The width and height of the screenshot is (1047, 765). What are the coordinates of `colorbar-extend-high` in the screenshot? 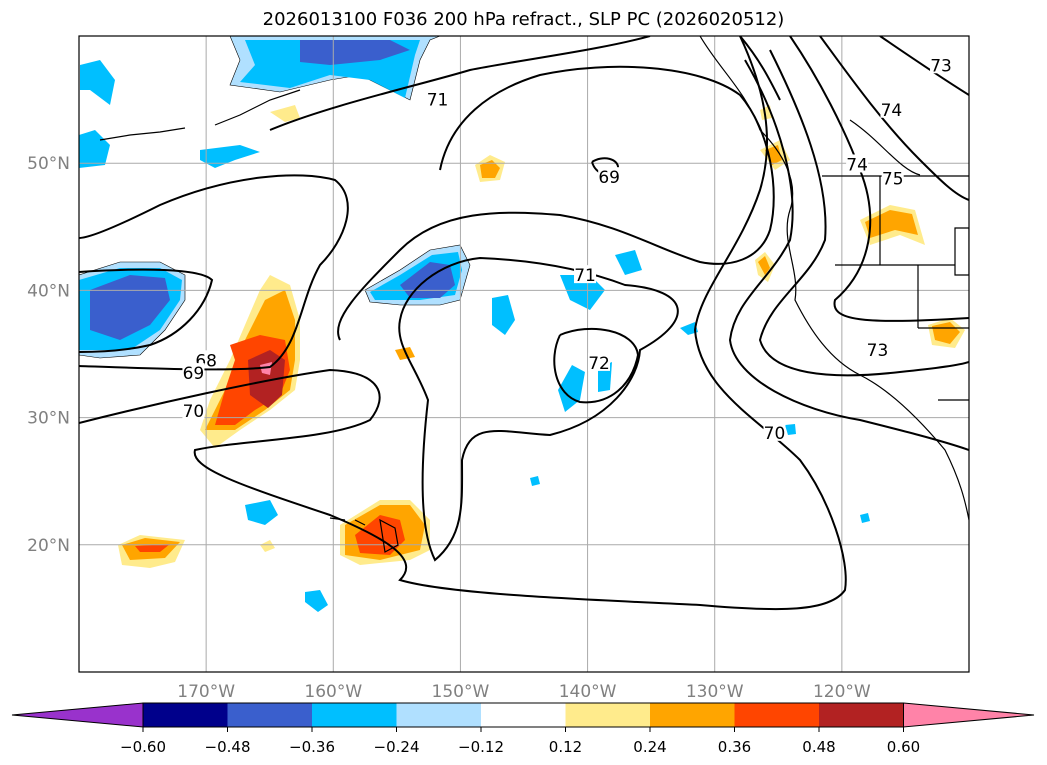 It's located at (969, 715).